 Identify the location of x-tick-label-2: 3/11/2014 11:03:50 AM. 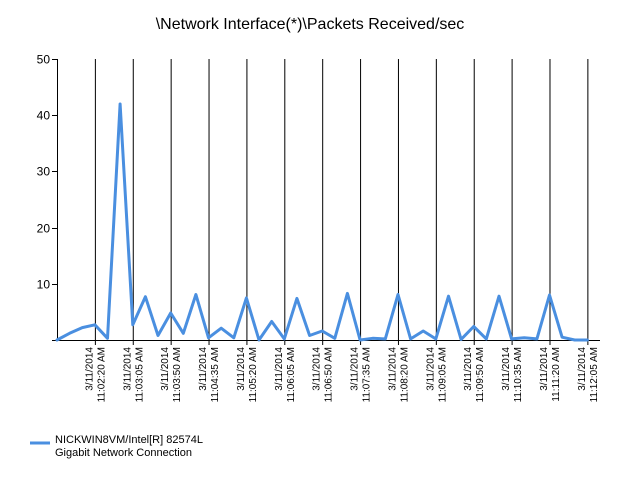
(171, 375).